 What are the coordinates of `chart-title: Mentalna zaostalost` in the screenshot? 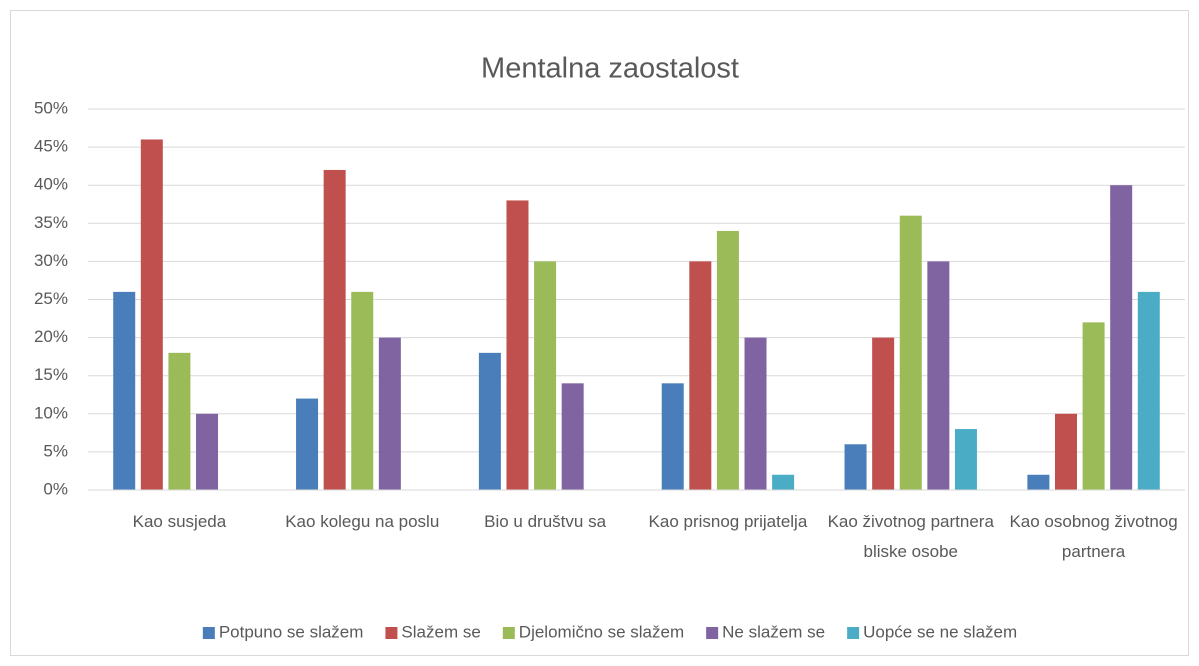 It's located at (610, 69).